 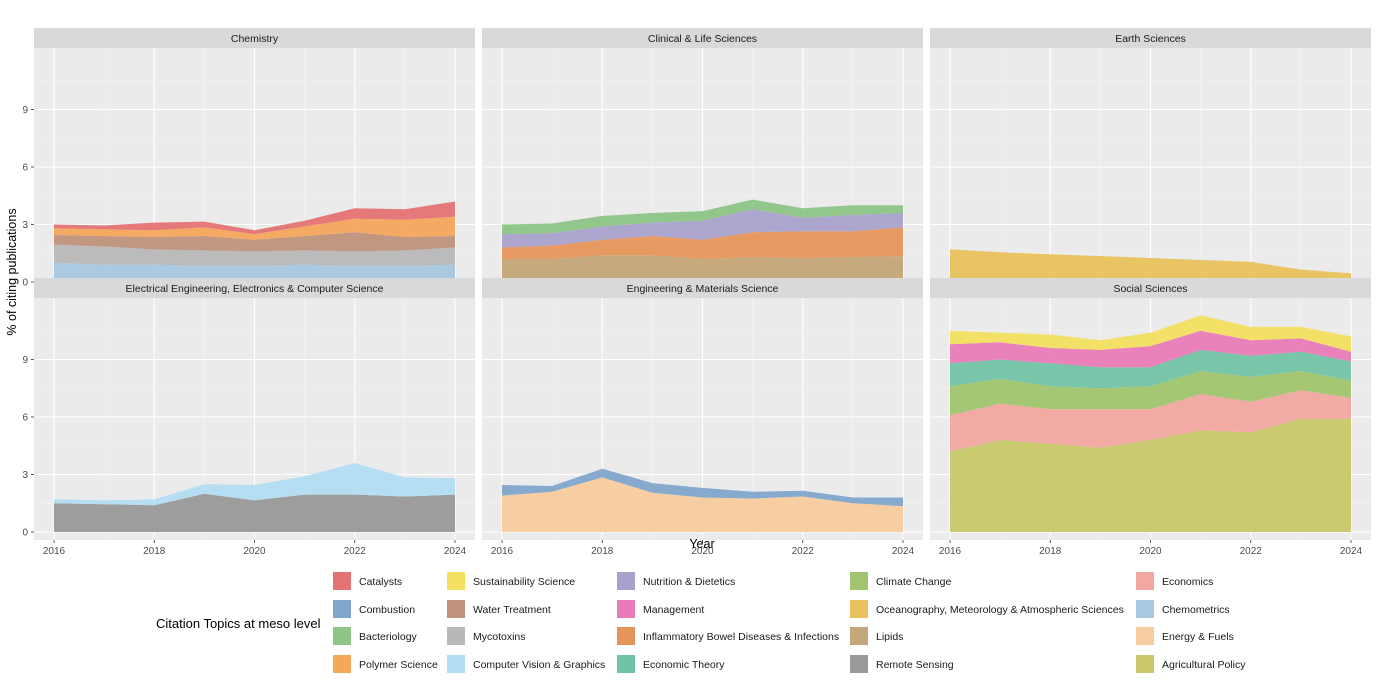 I want to click on legend-label: Energy & Fuels, so click(x=1198, y=637).